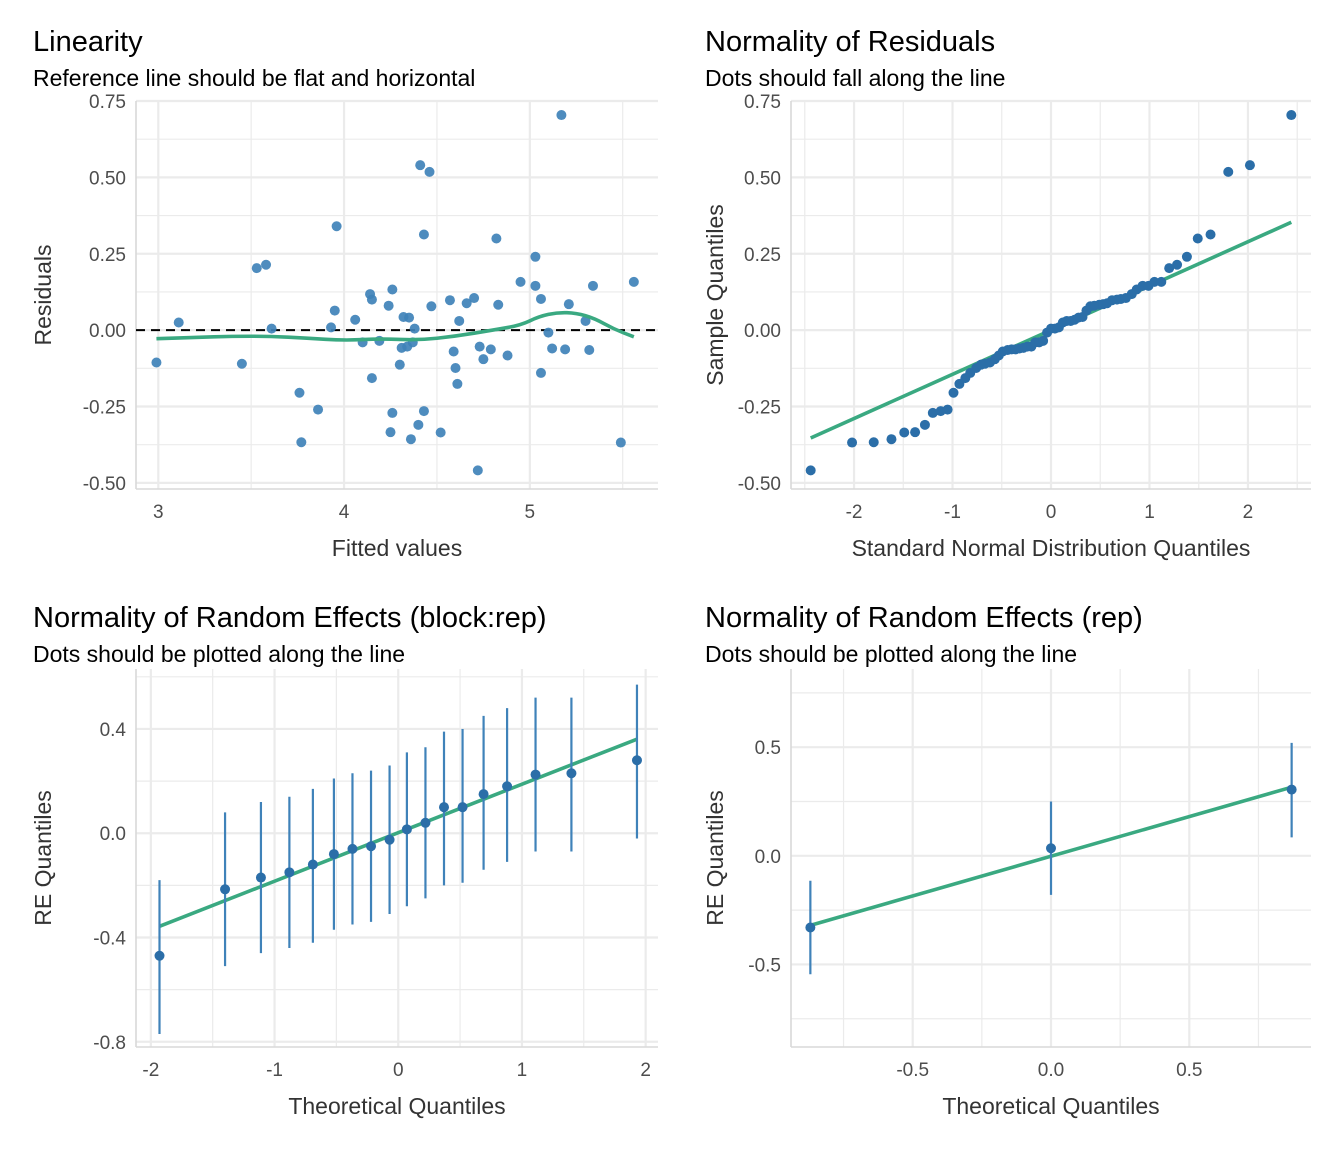  I want to click on x-tick-label: -0.5, so click(912, 1070).